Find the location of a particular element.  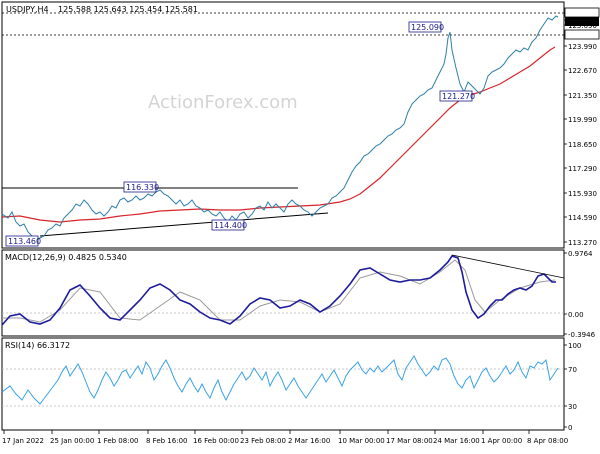

label-116330: 116.330 is located at coordinates (142, 187).